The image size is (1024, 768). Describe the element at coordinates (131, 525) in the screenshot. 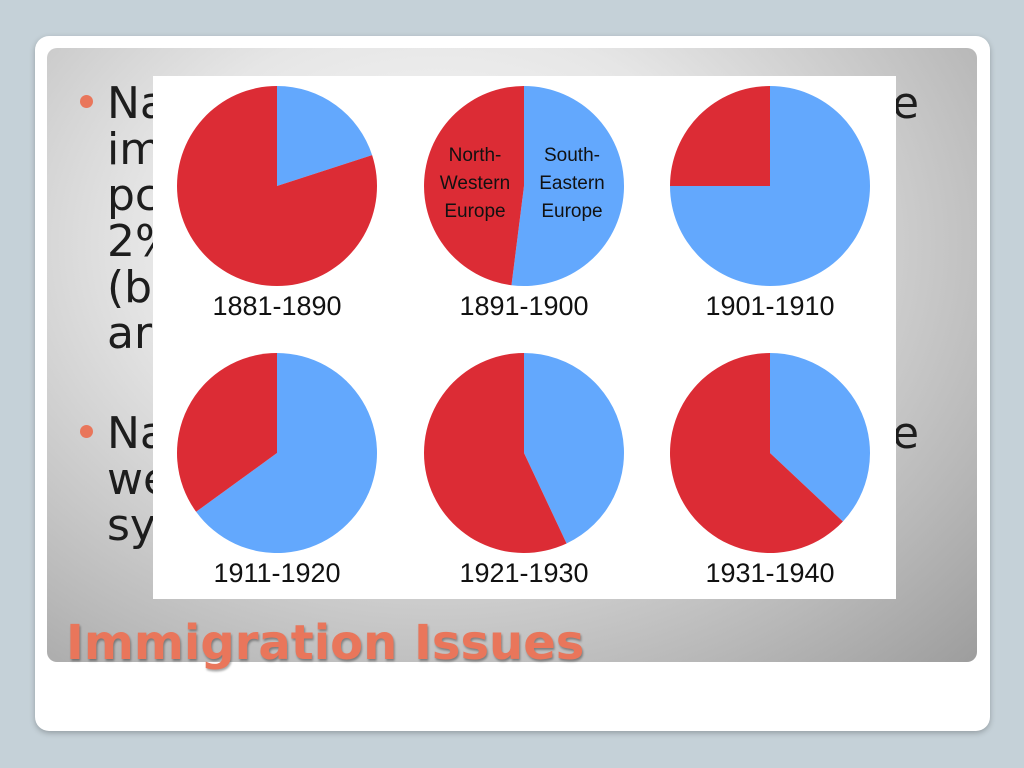

I see `bullet-line-fragment: sy` at that location.